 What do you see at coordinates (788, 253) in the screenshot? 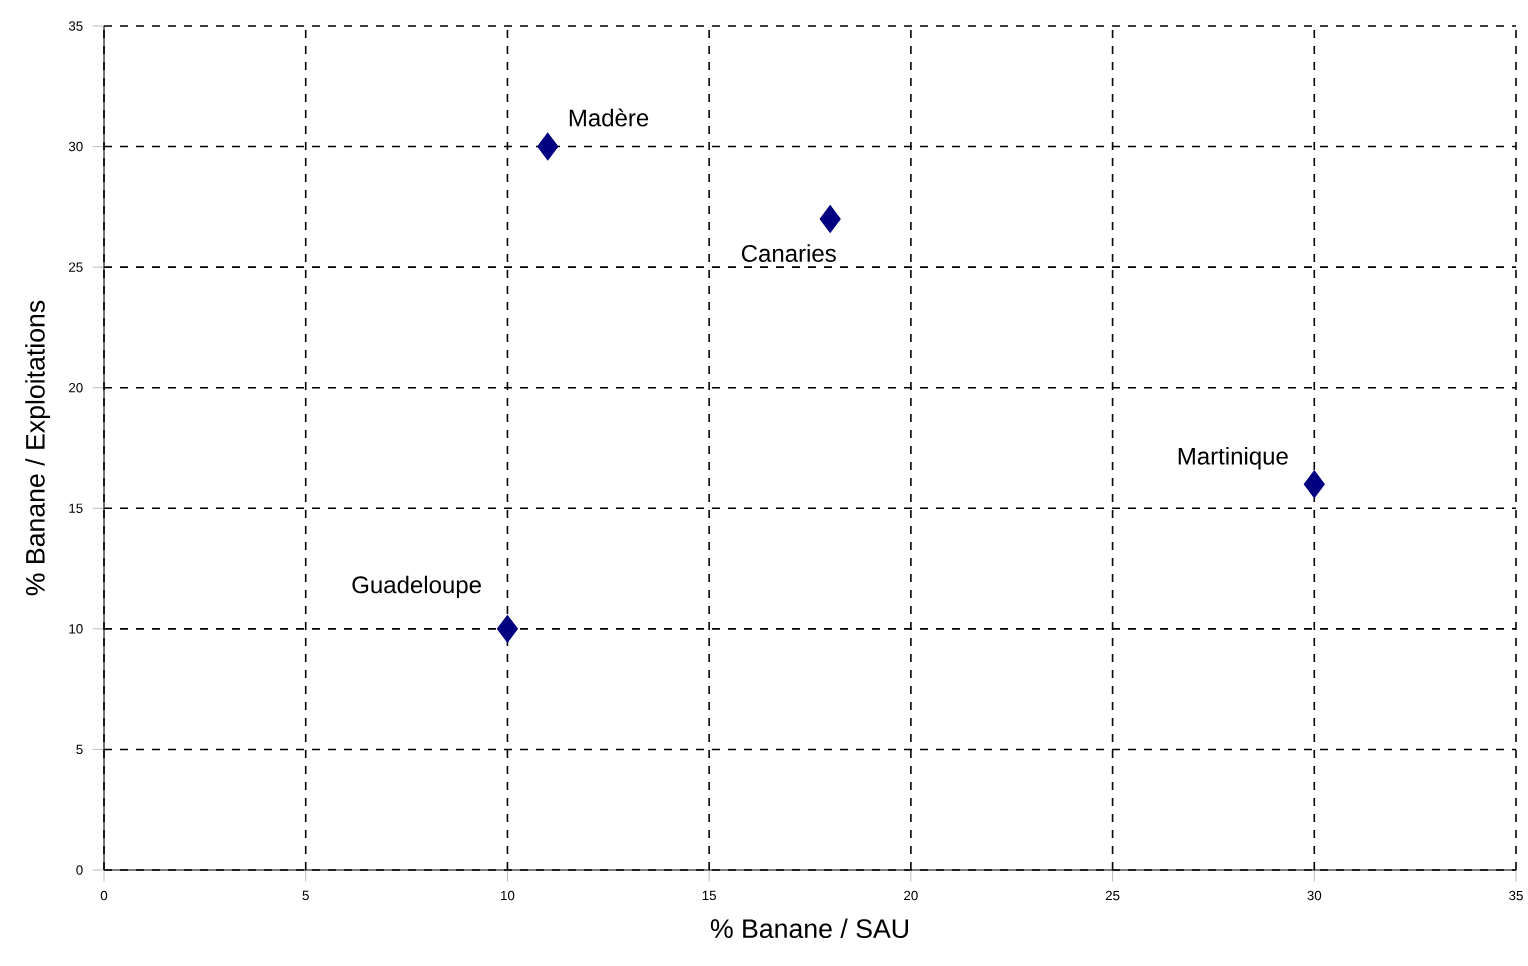
I see `annotation: Canaries` at bounding box center [788, 253].